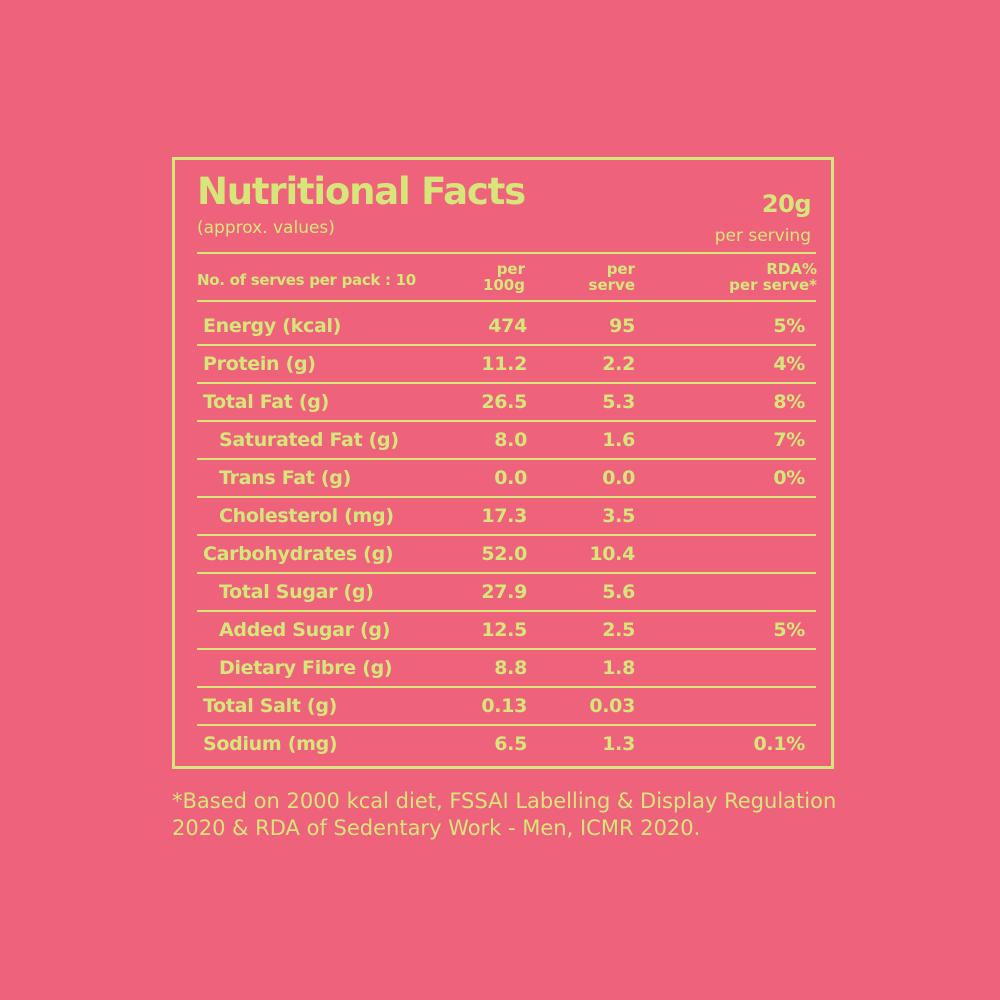 This screenshot has height=1000, width=1000. What do you see at coordinates (306, 516) in the screenshot?
I see `nutrient-name: Cholesterol (mg)` at bounding box center [306, 516].